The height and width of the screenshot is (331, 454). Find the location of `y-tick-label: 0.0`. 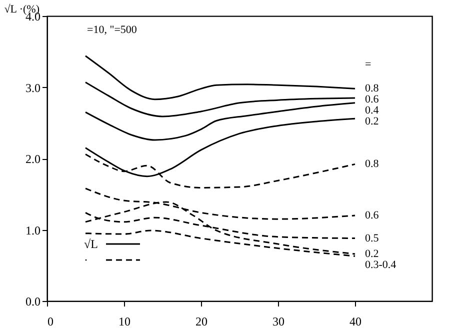

y-tick-label: 0.0 is located at coordinates (33, 301).